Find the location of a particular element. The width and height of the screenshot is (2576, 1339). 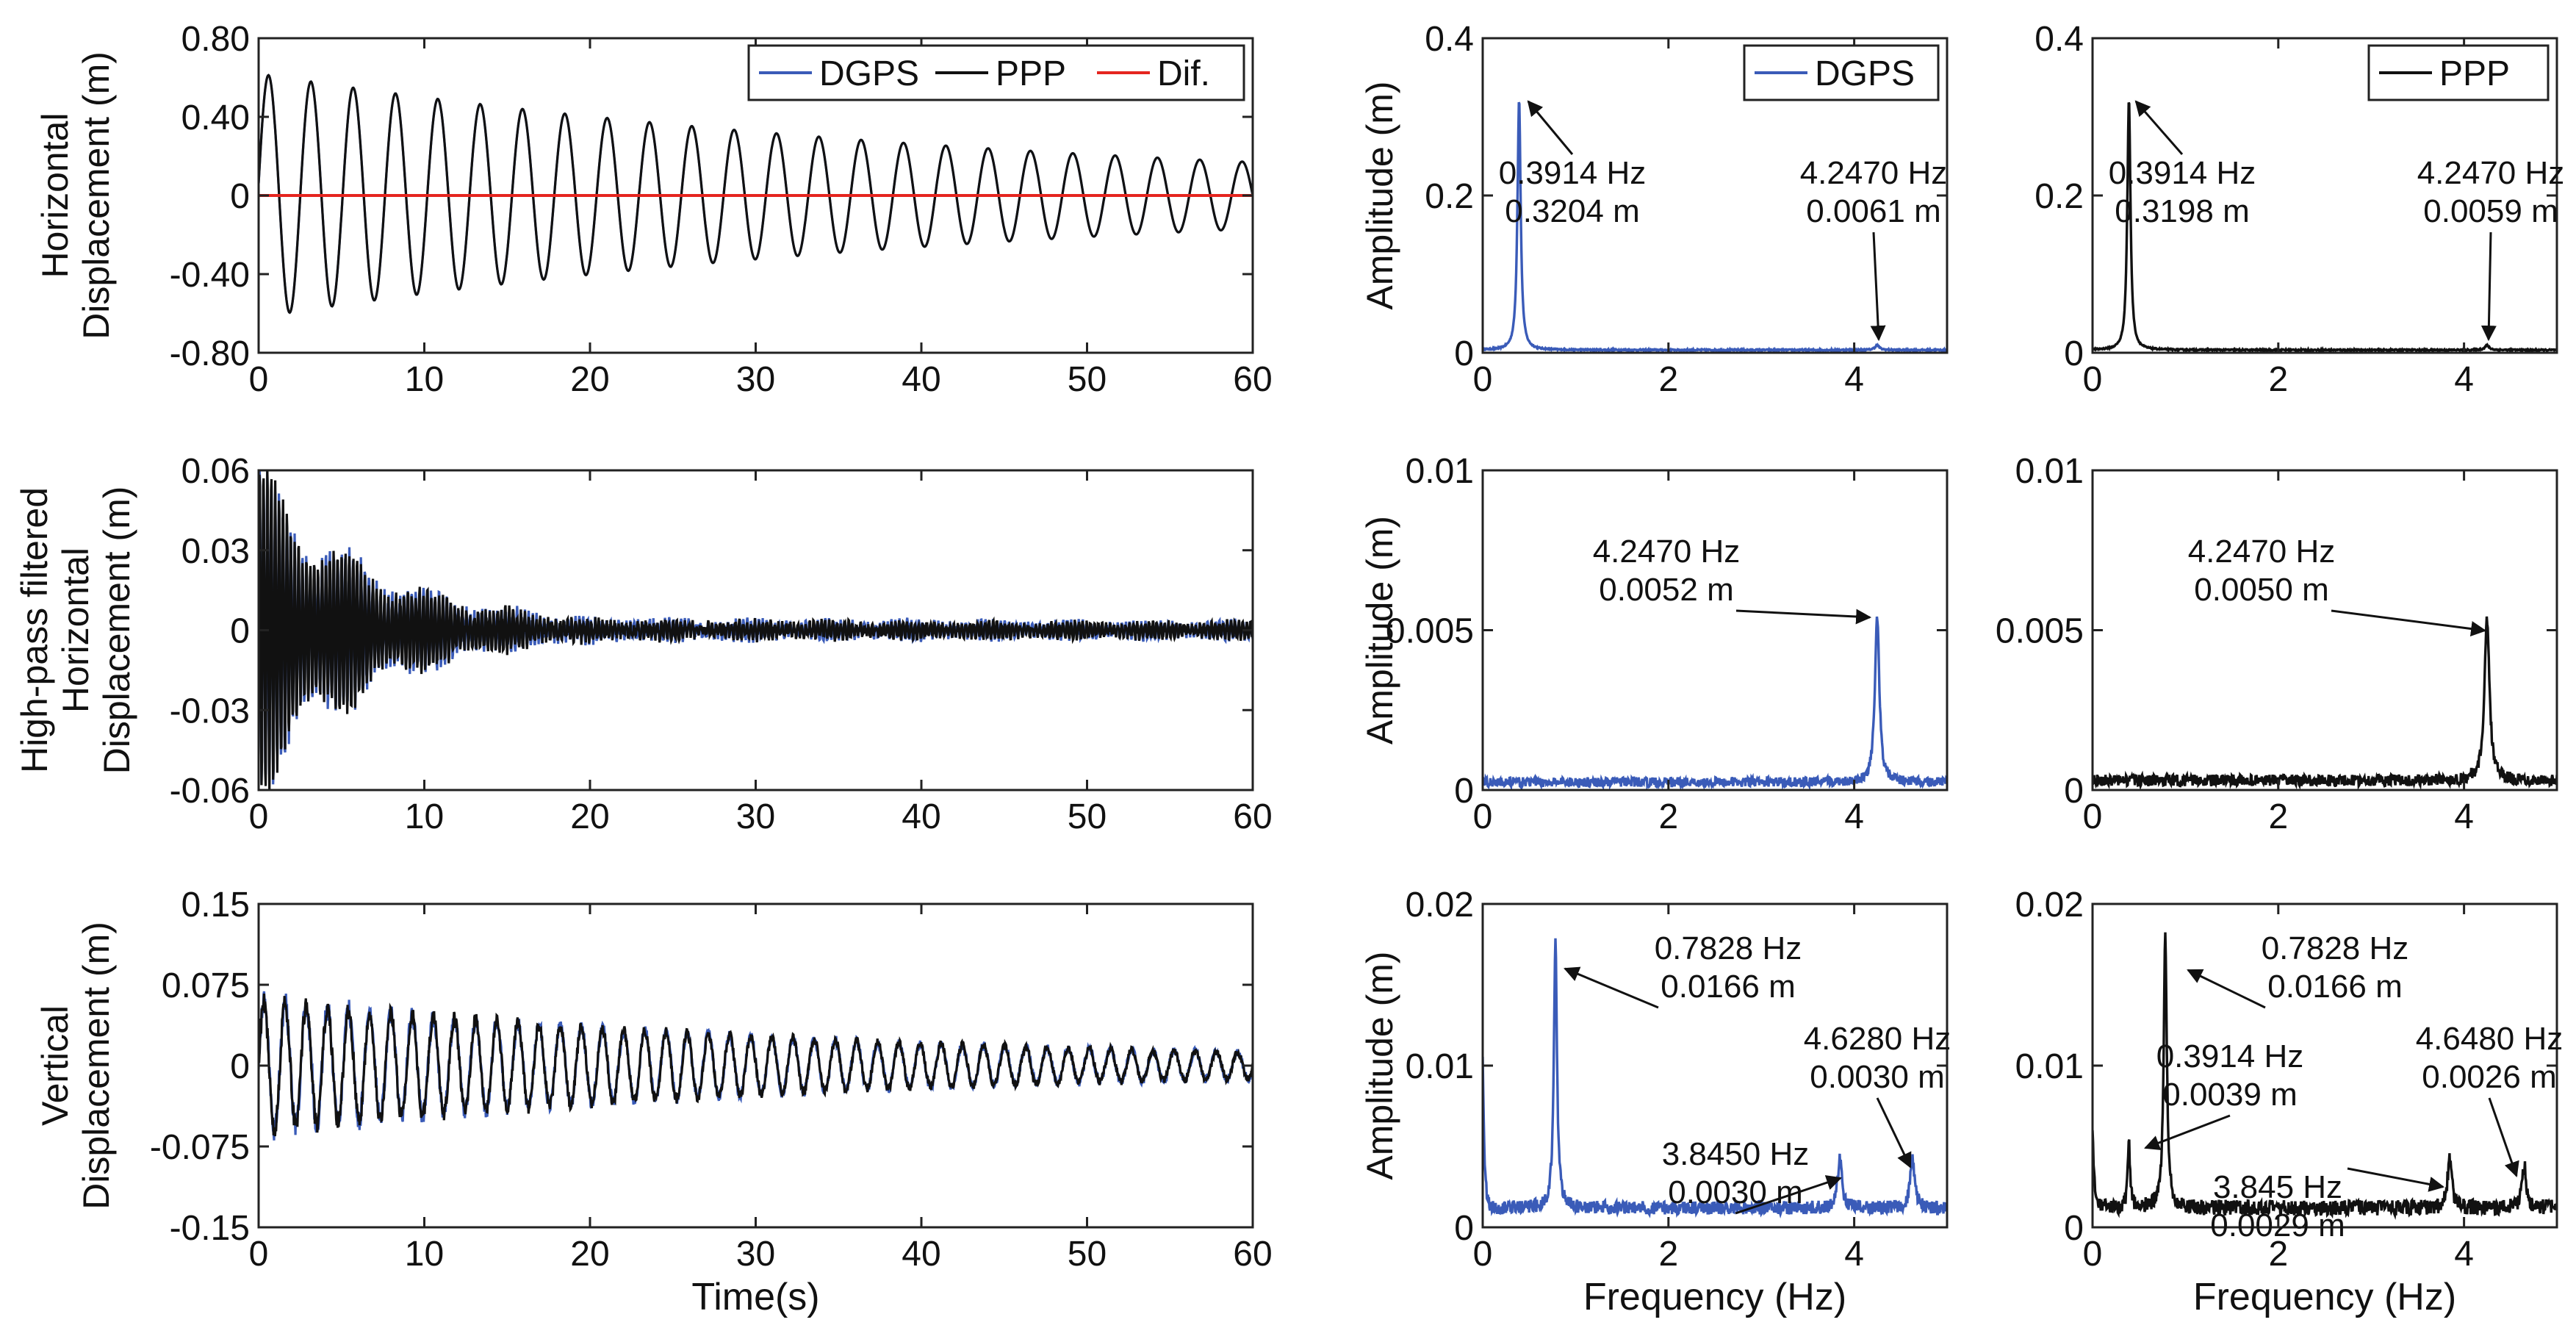

y-tick-label: 0.4 is located at coordinates (2059, 39).